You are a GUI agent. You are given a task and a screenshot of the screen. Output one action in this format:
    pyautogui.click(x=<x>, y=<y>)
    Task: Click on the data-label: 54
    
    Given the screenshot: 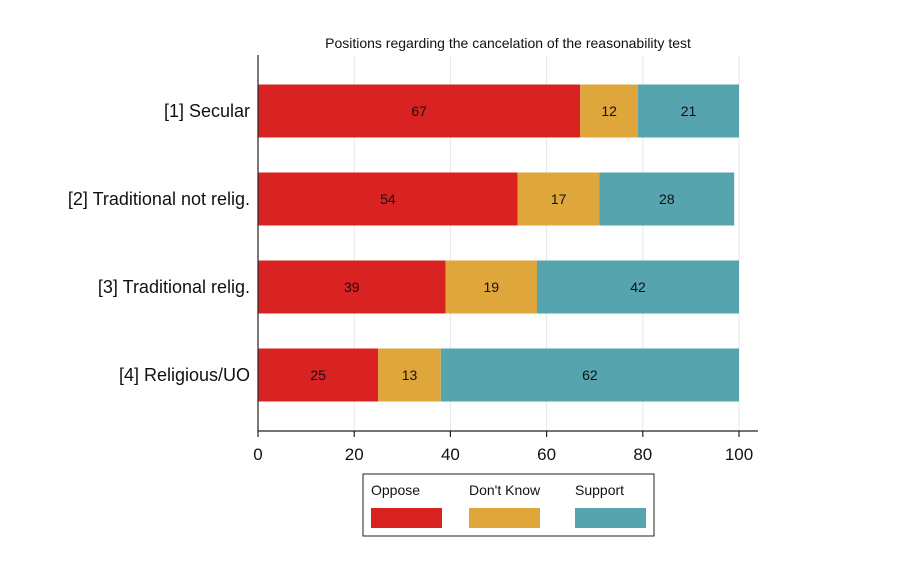 What is the action you would take?
    pyautogui.click(x=388, y=199)
    